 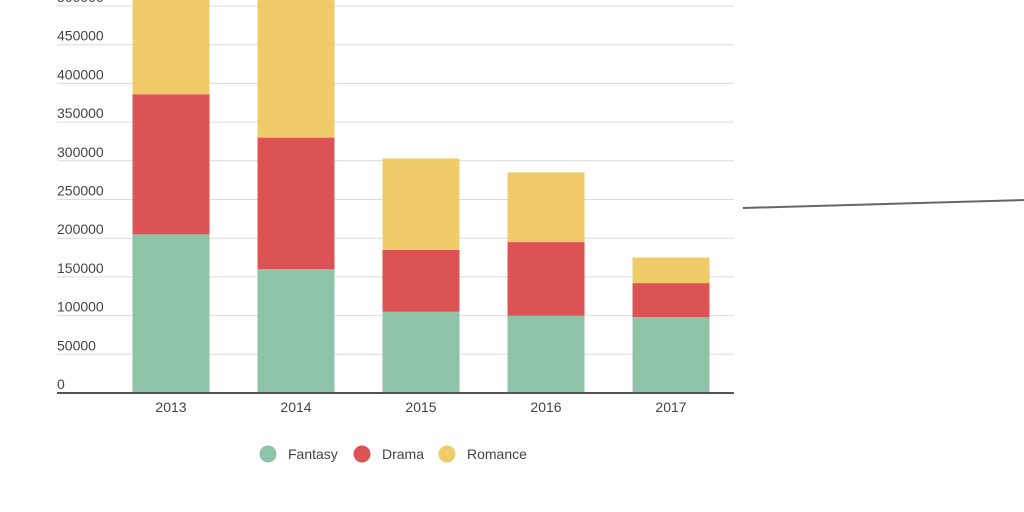 I want to click on x-tick-label: 2015, so click(x=420, y=407).